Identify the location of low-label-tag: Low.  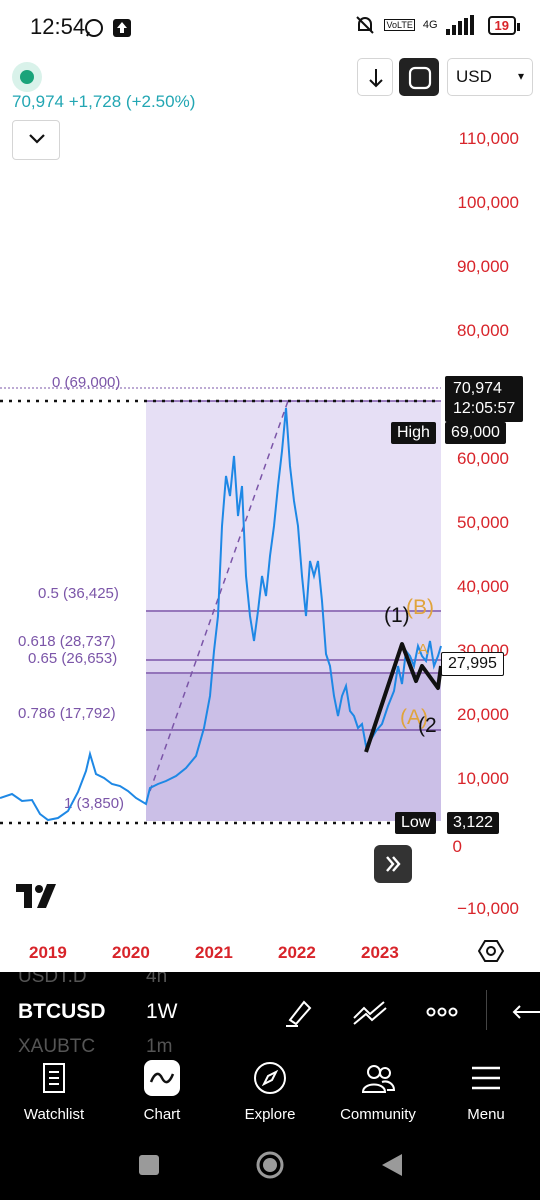
(416, 823).